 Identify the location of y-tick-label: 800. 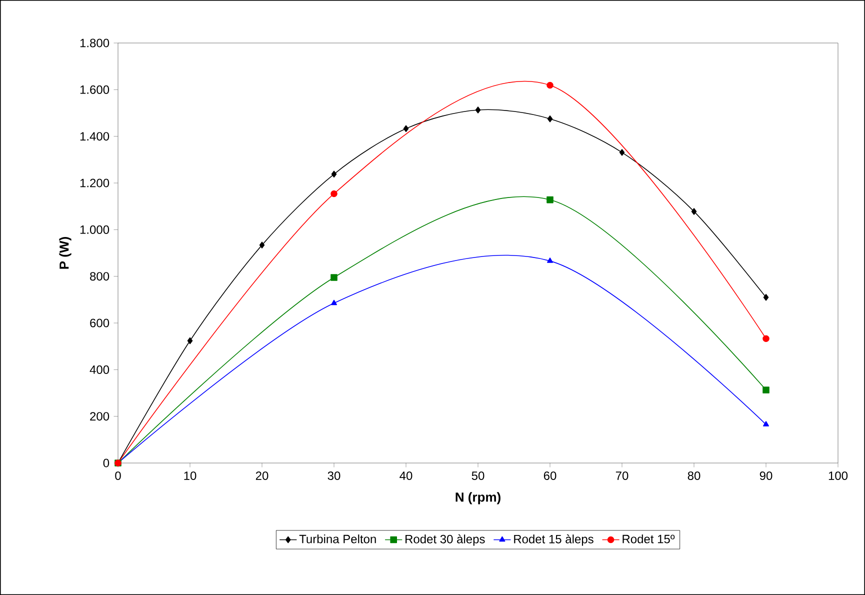
(100, 276).